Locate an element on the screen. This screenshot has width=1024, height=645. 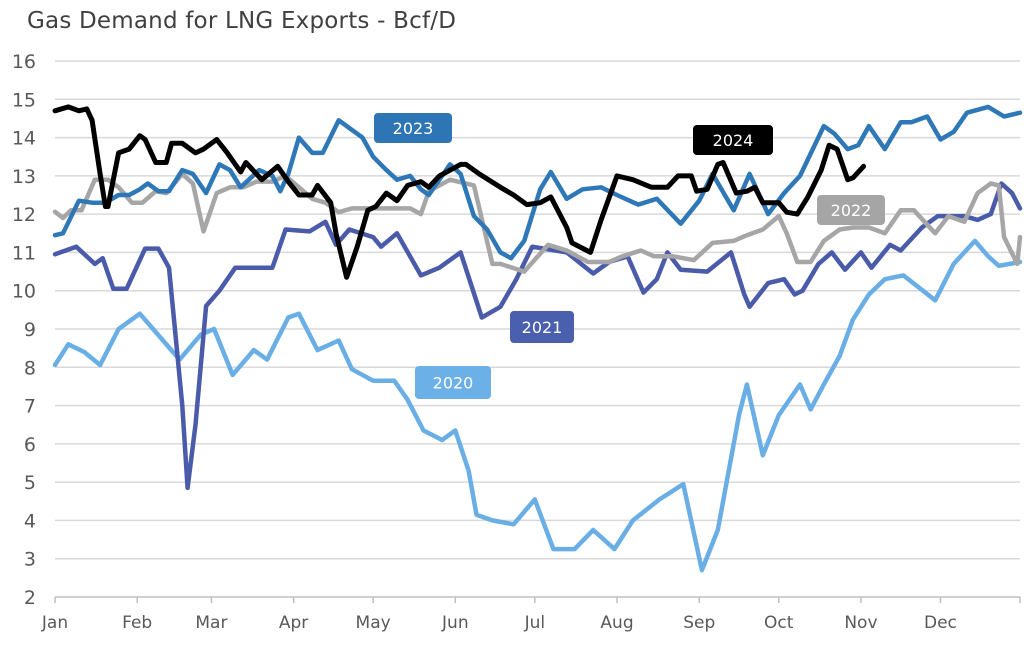
y-tick-label: 8 is located at coordinates (30, 368).